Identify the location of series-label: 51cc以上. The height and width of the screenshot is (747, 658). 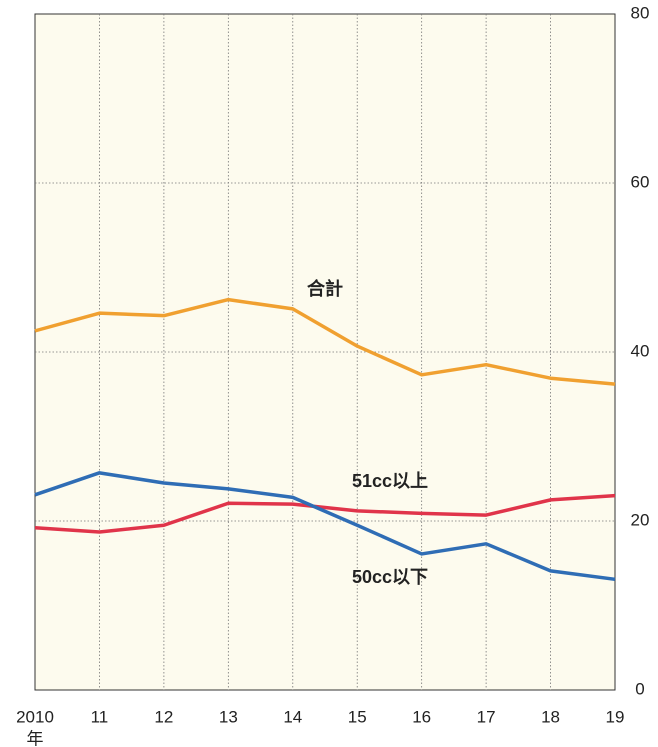
(390, 481).